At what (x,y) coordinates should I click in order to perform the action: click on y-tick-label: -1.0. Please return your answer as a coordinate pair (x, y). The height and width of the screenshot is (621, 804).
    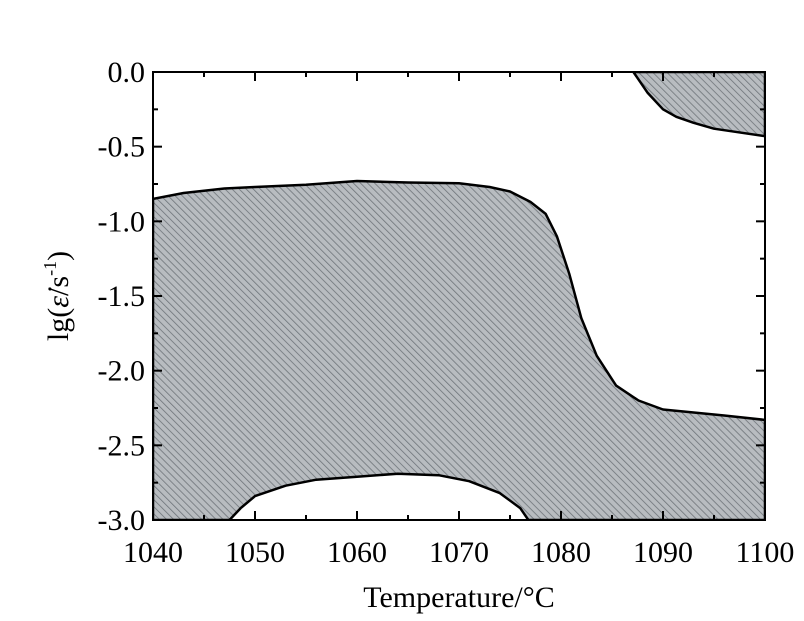
    Looking at the image, I should click on (122, 221).